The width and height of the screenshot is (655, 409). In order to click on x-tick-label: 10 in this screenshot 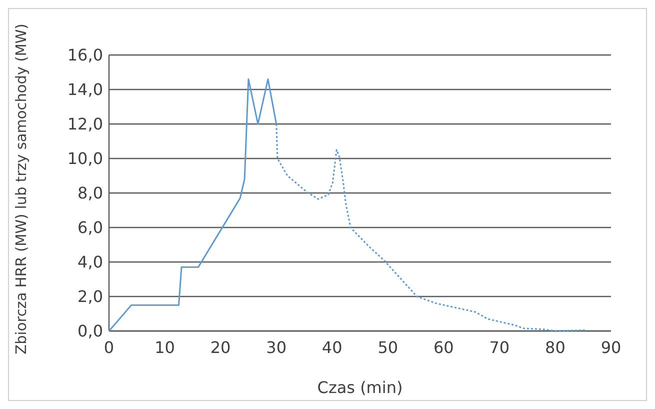, I will do `click(164, 347)`.